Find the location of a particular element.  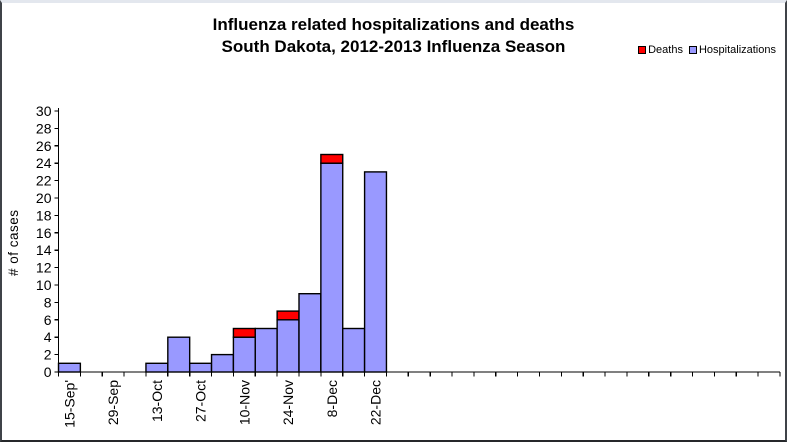

legend: Deaths Hospitalizations is located at coordinates (707, 50).